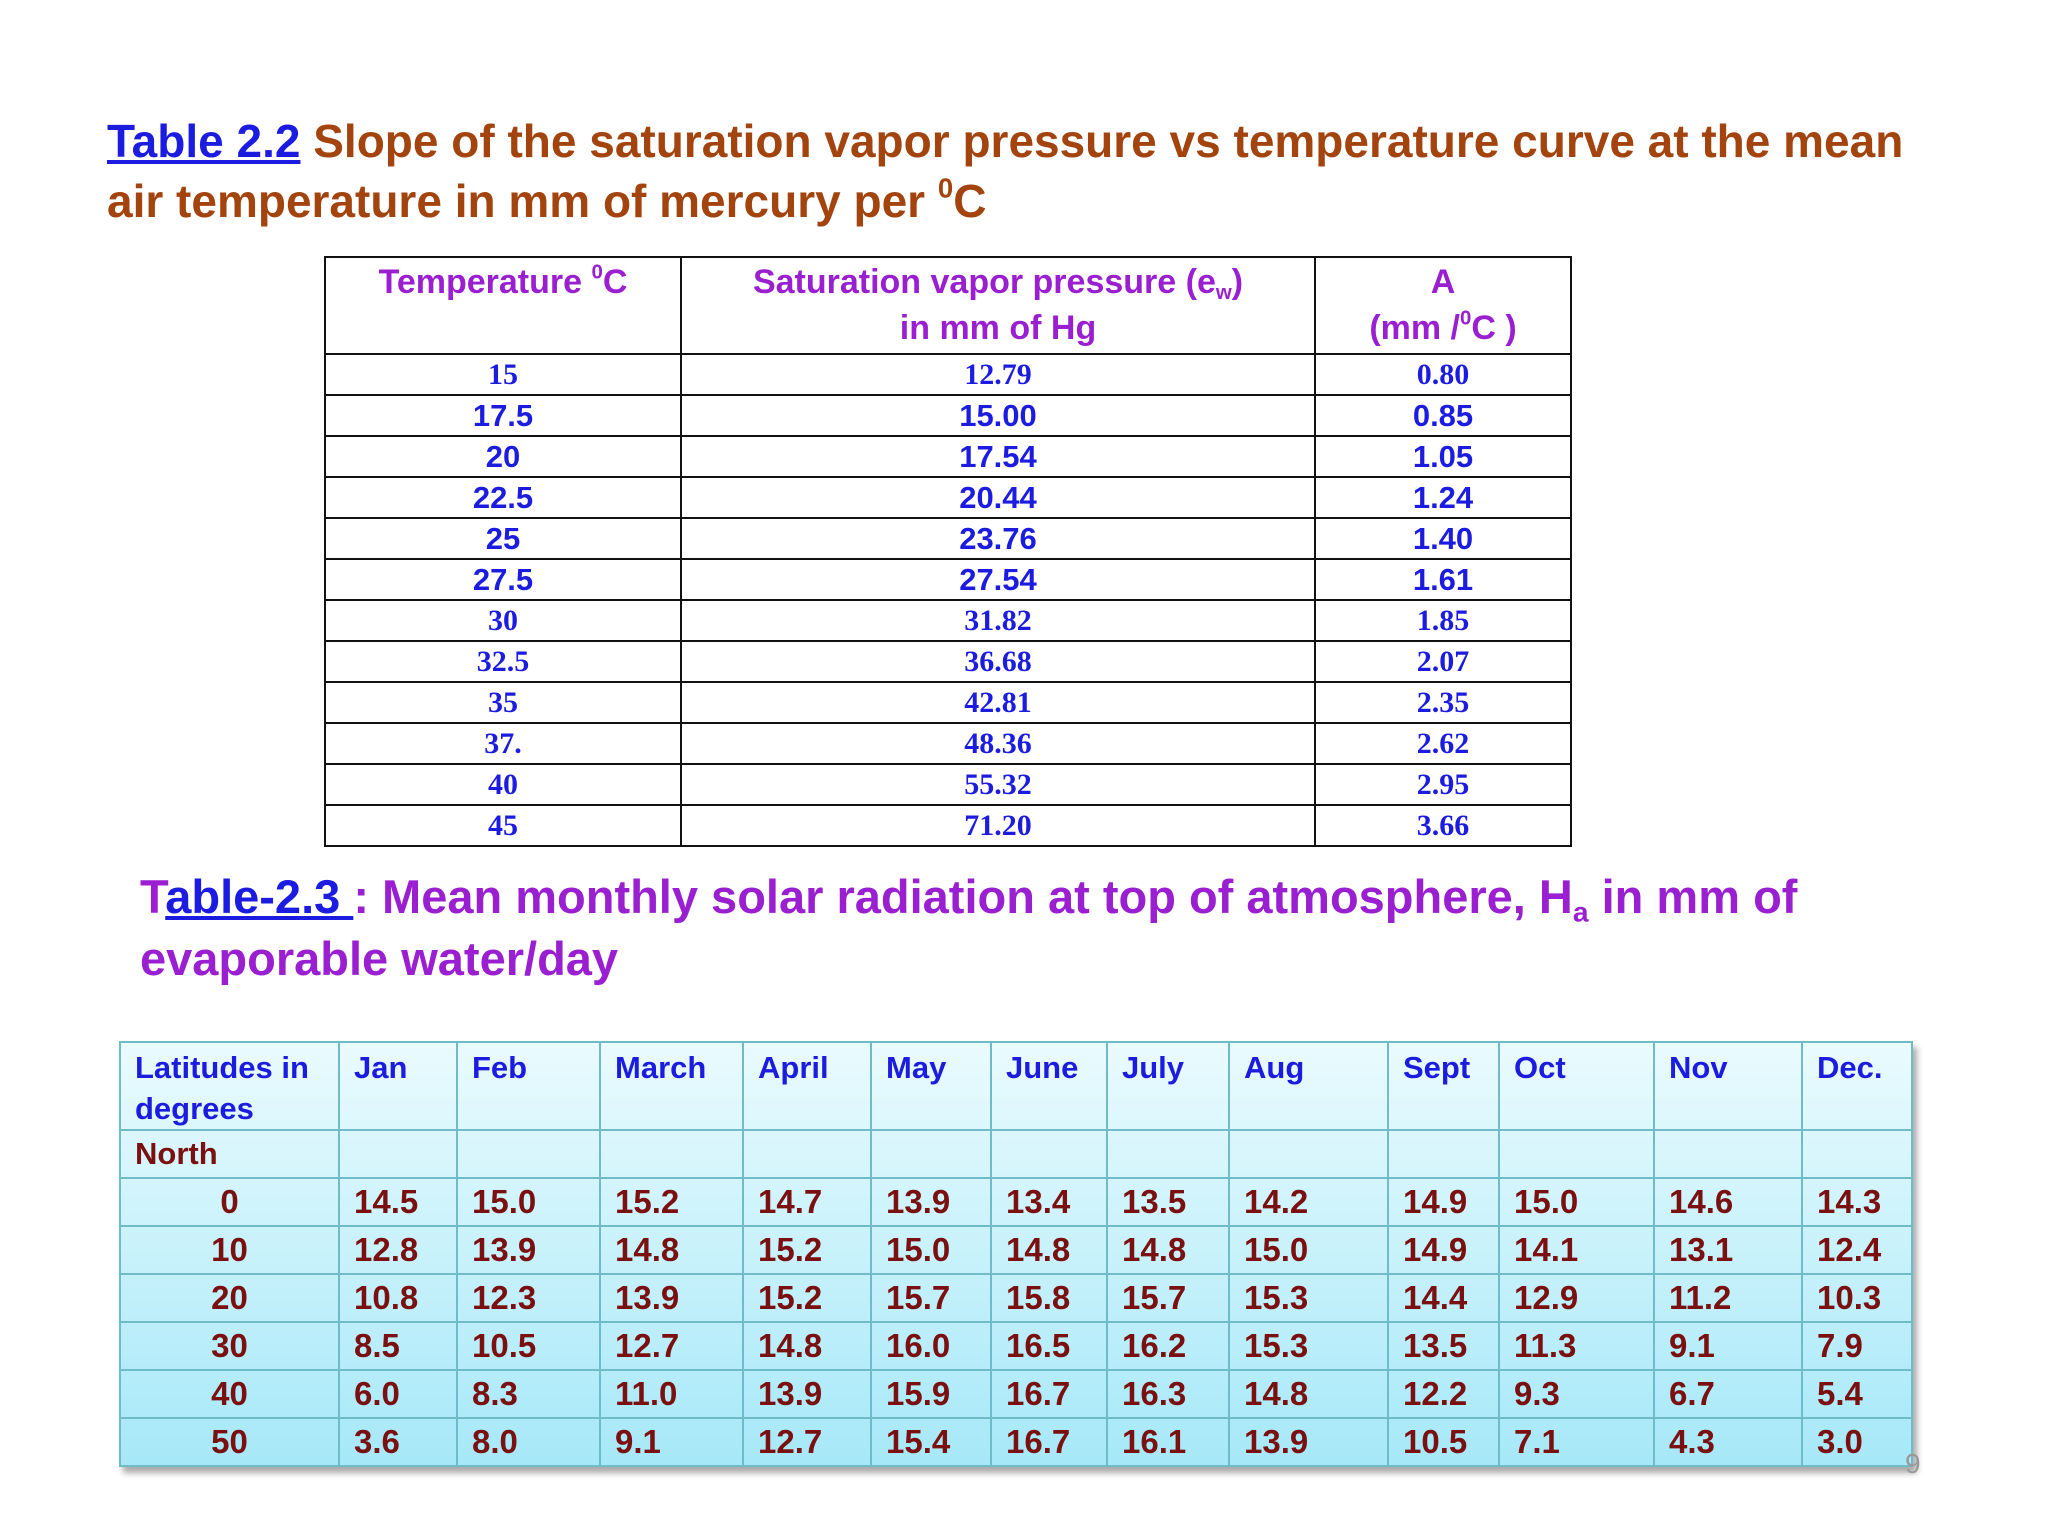  I want to click on hemisphere-cell: North, so click(229, 1154).